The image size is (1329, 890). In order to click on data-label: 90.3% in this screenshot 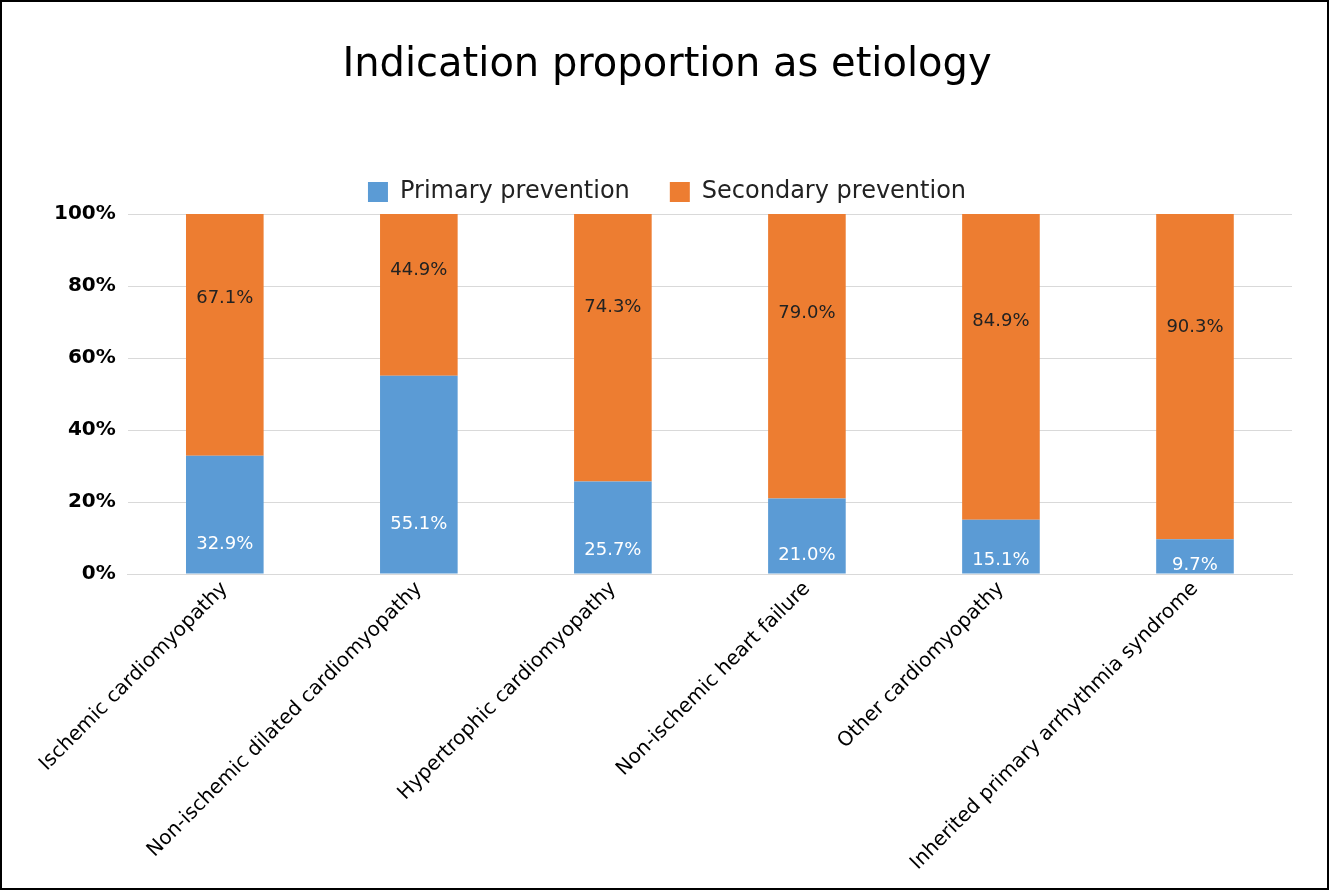, I will do `click(1195, 326)`.